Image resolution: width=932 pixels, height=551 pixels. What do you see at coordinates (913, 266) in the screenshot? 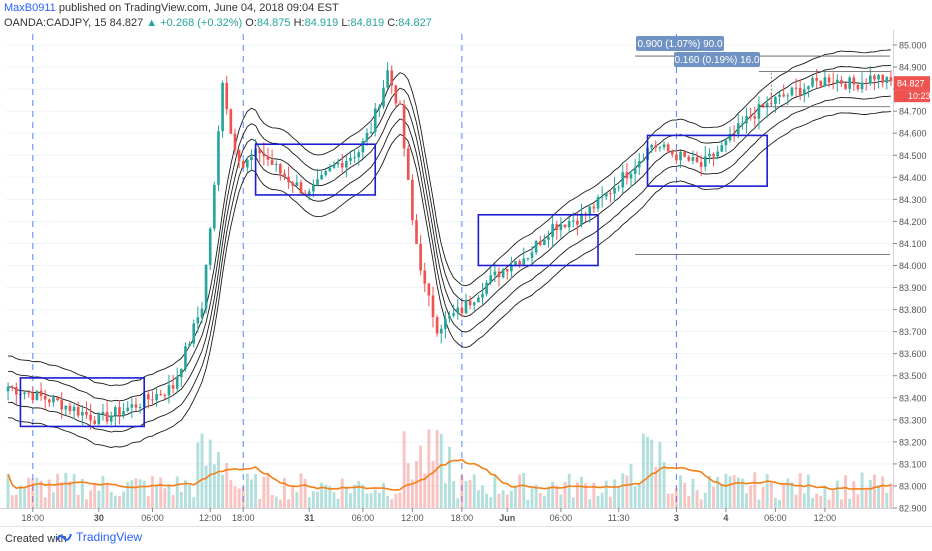
I see `price-tick-label: 84.000` at bounding box center [913, 266].